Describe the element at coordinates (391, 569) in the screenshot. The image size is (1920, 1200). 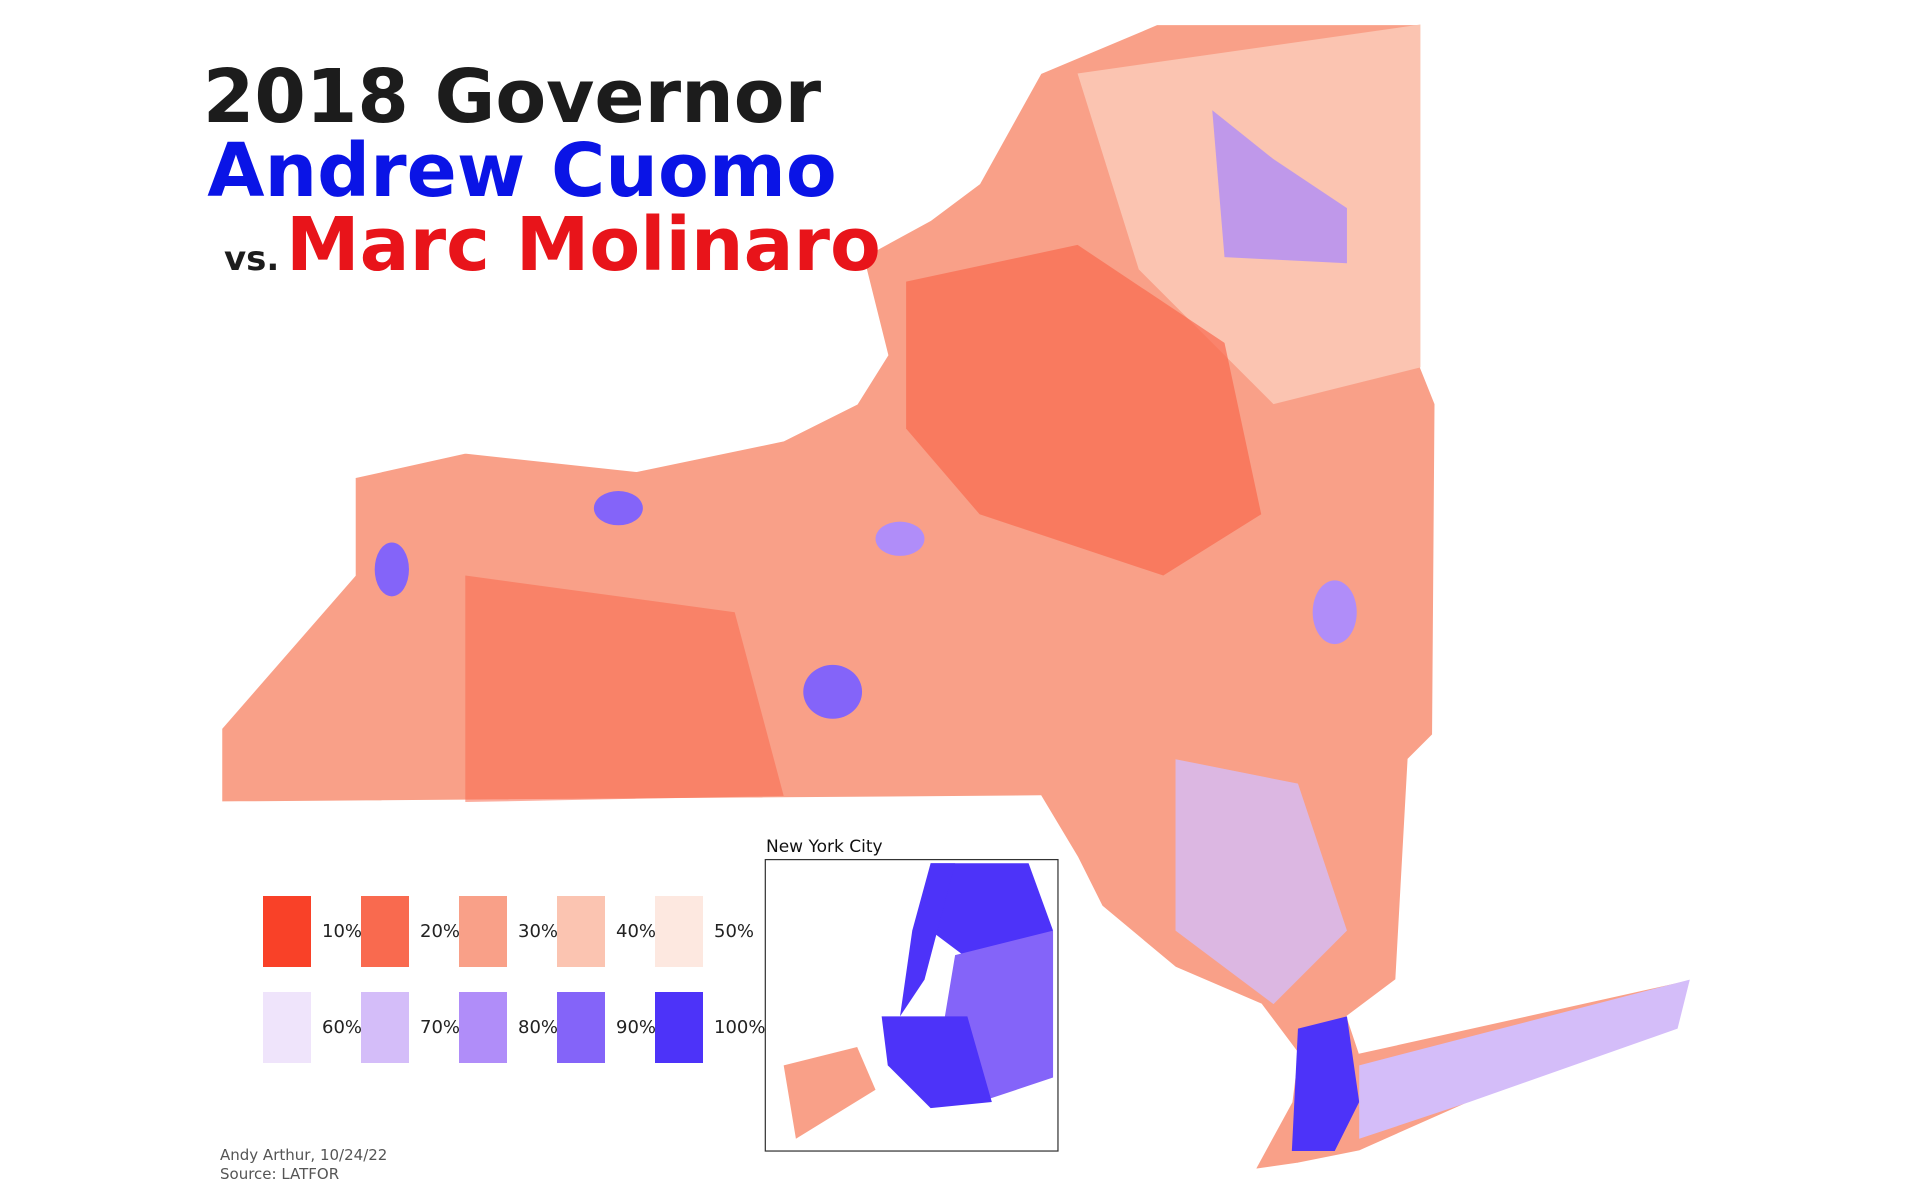
I see `buffalo` at that location.